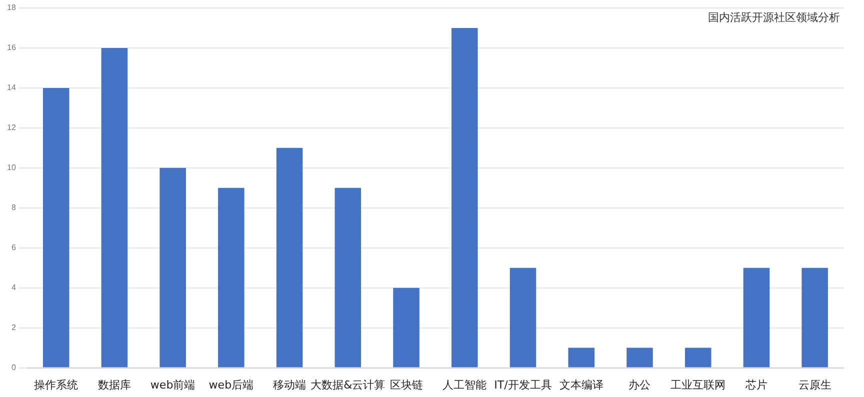 This screenshot has height=397, width=864. I want to click on x-tick-label: 文本编译, so click(581, 385).